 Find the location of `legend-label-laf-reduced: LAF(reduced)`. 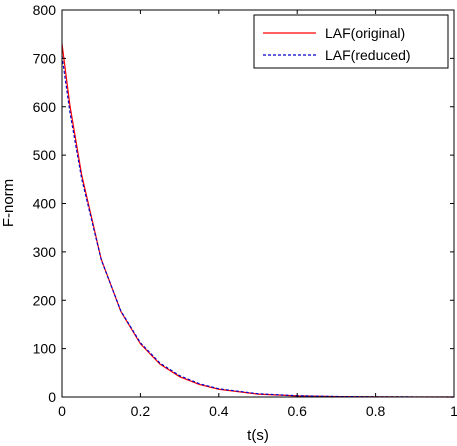

legend-label-laf-reduced: LAF(reduced) is located at coordinates (368, 55).